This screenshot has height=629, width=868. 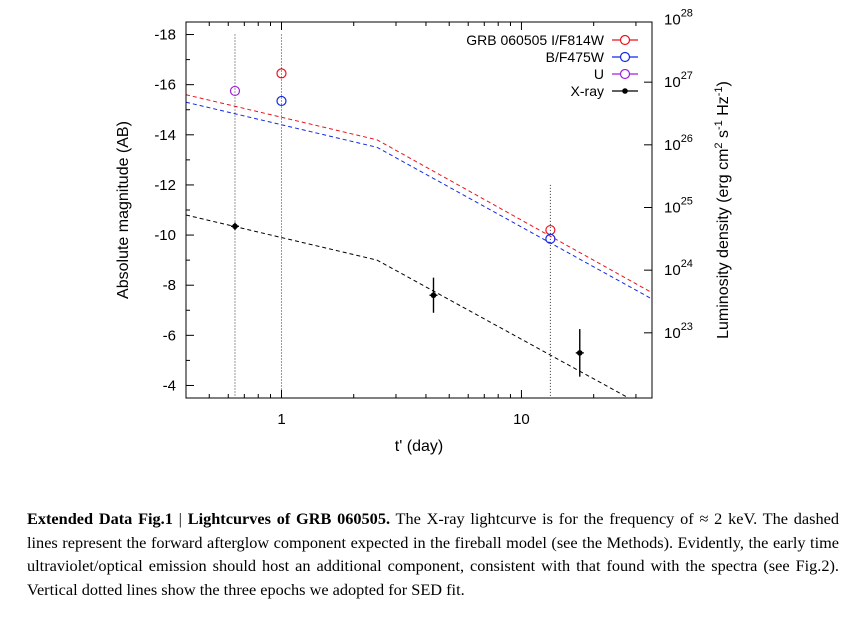 What do you see at coordinates (687, 139) in the screenshot?
I see `y2-tick-exponent: 26` at bounding box center [687, 139].